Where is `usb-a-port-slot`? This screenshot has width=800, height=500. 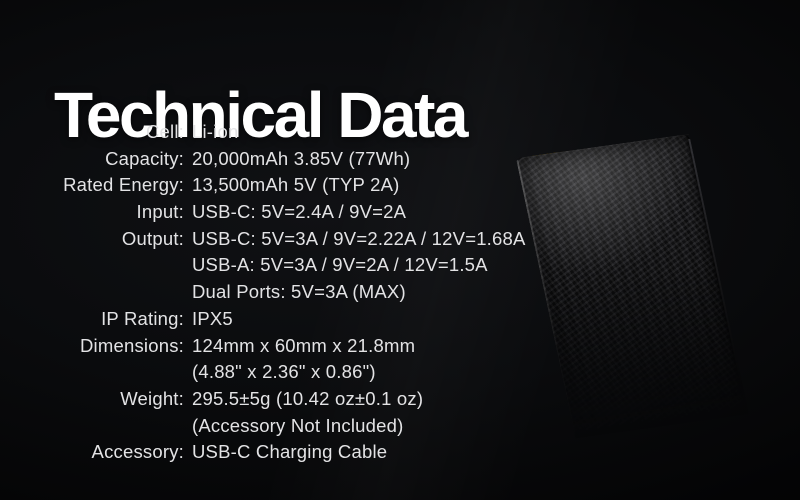
usb-a-port-slot is located at coordinates (629, 136).